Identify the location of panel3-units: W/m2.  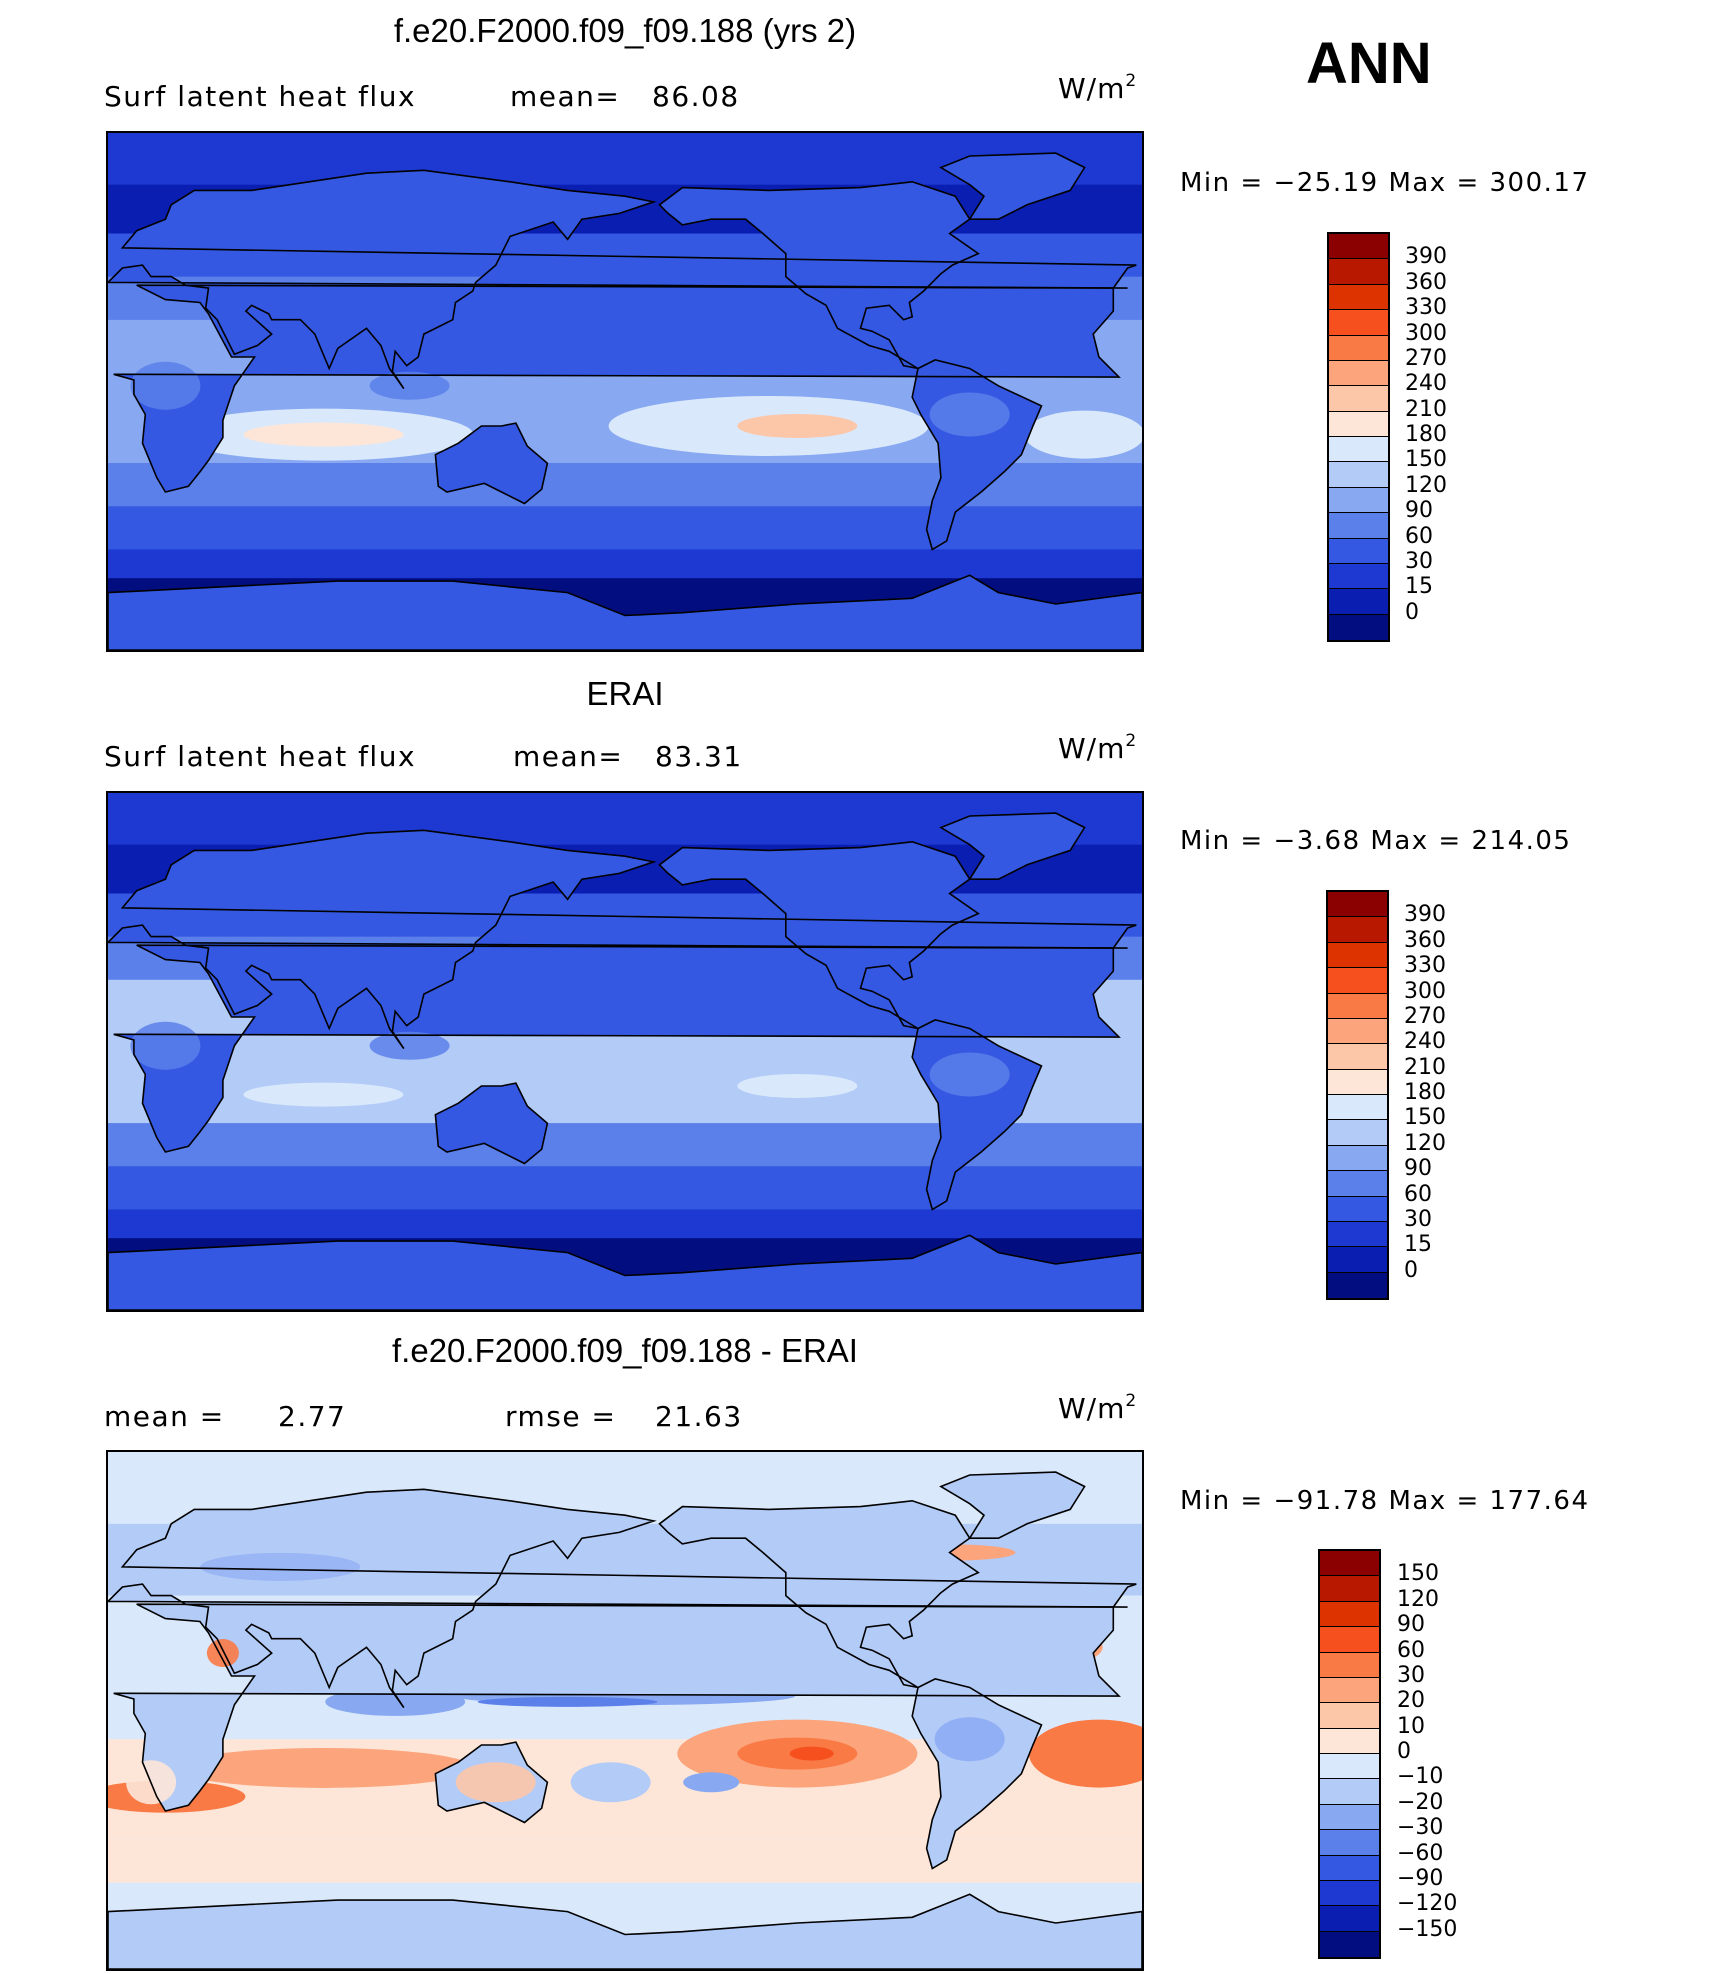
(1098, 1407).